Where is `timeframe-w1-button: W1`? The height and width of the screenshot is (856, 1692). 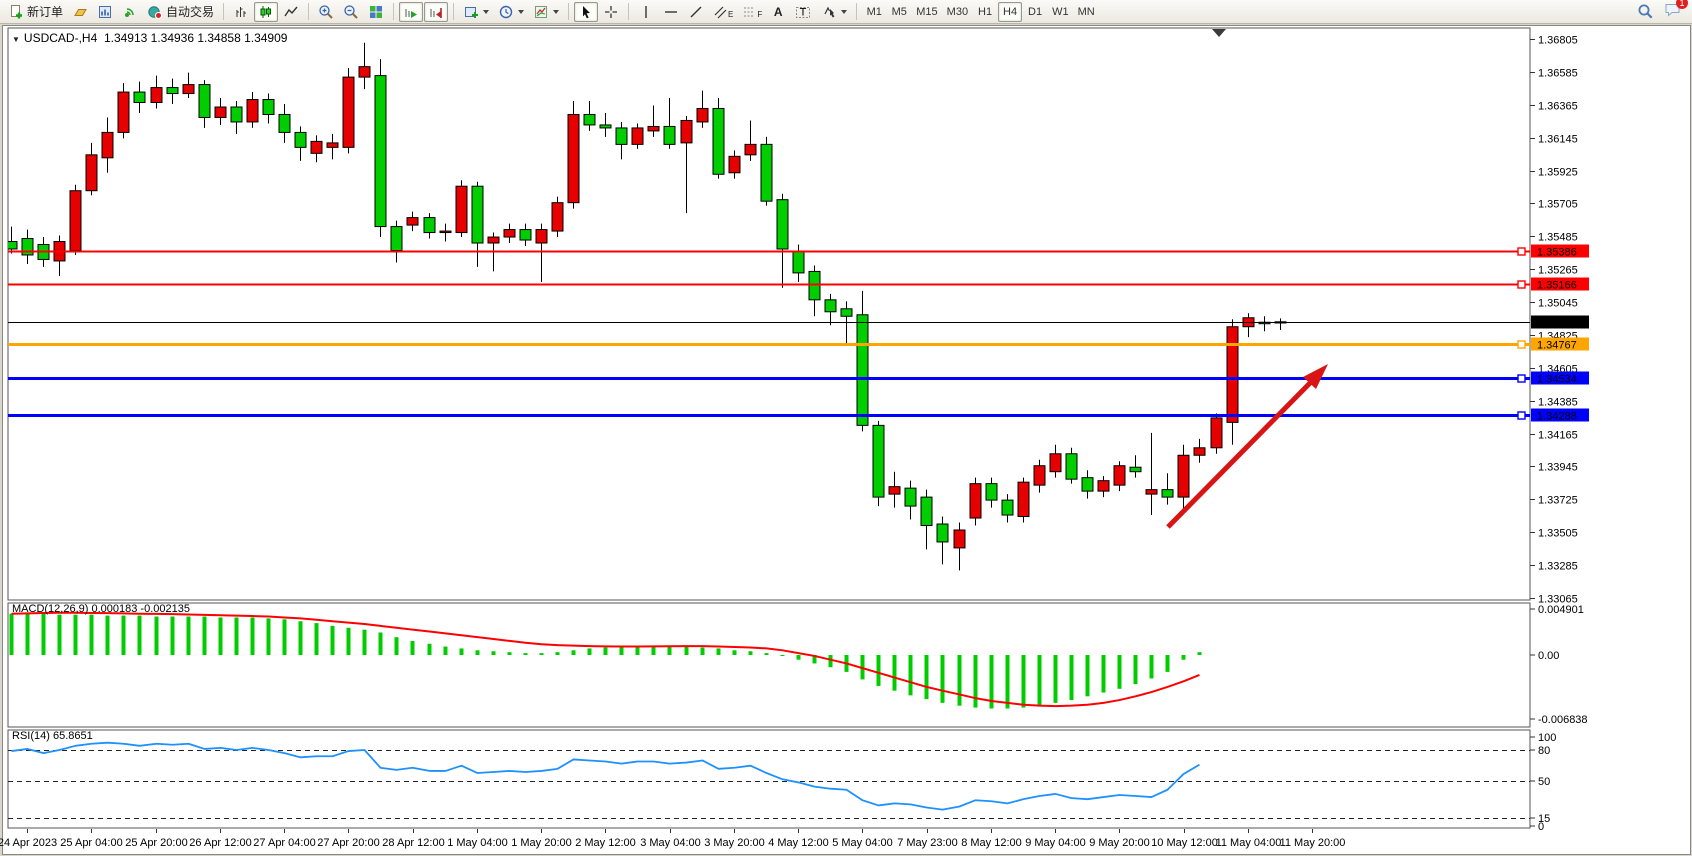
timeframe-w1-button: W1 is located at coordinates (1060, 12).